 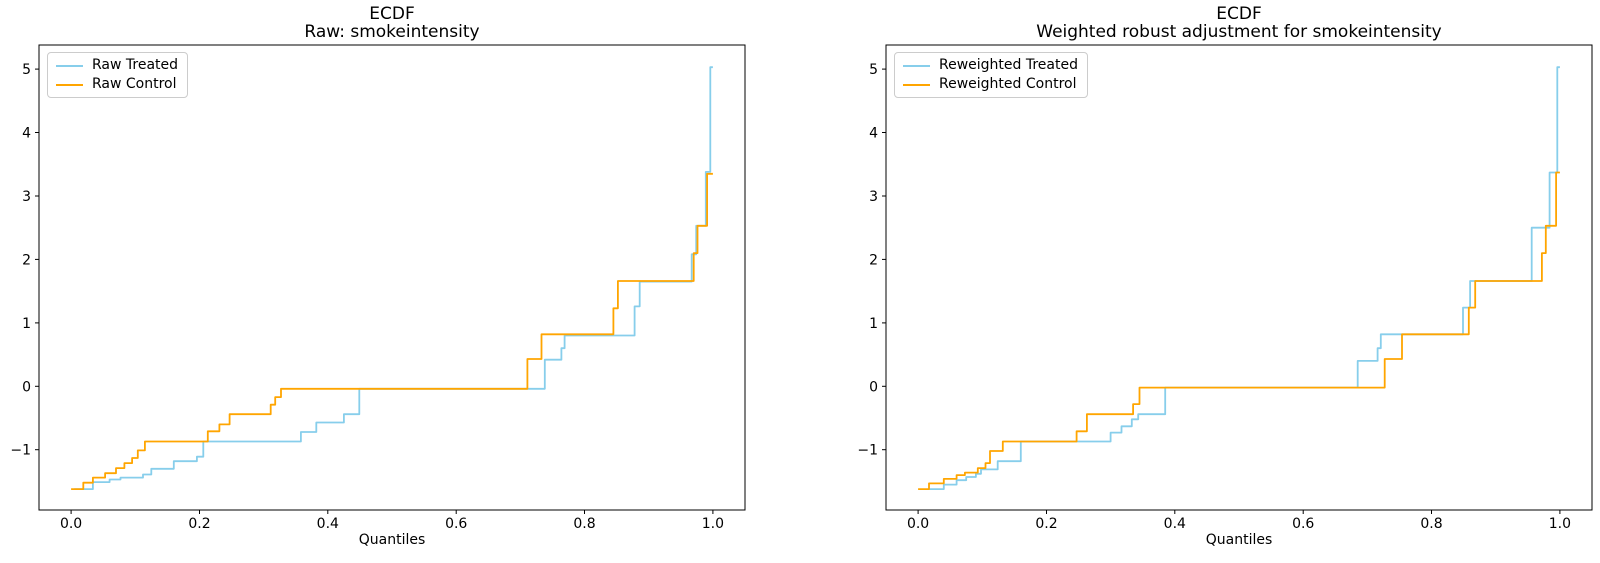 I want to click on legend-item-raw-control: Raw Control, so click(x=117, y=84).